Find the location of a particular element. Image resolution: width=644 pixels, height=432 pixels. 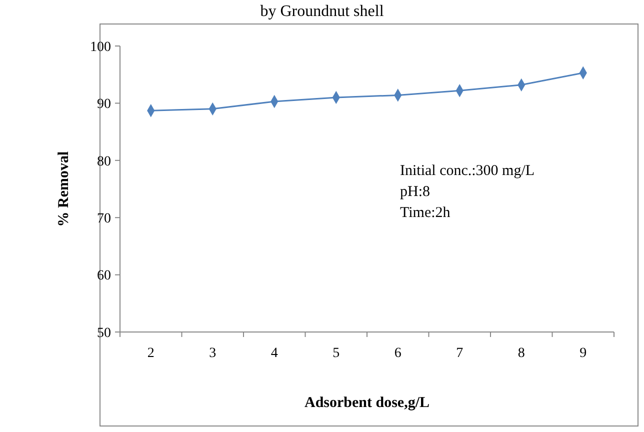

chart-title: by Groundnut shell is located at coordinates (322, 11).